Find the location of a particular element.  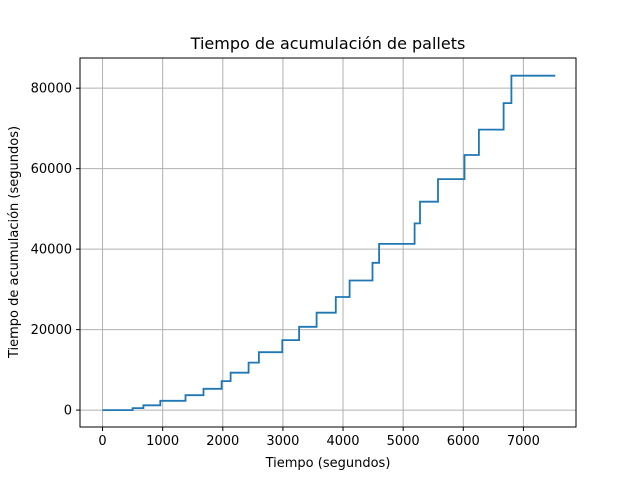

x-axis-label: Tiempo (segundos) is located at coordinates (328, 463).